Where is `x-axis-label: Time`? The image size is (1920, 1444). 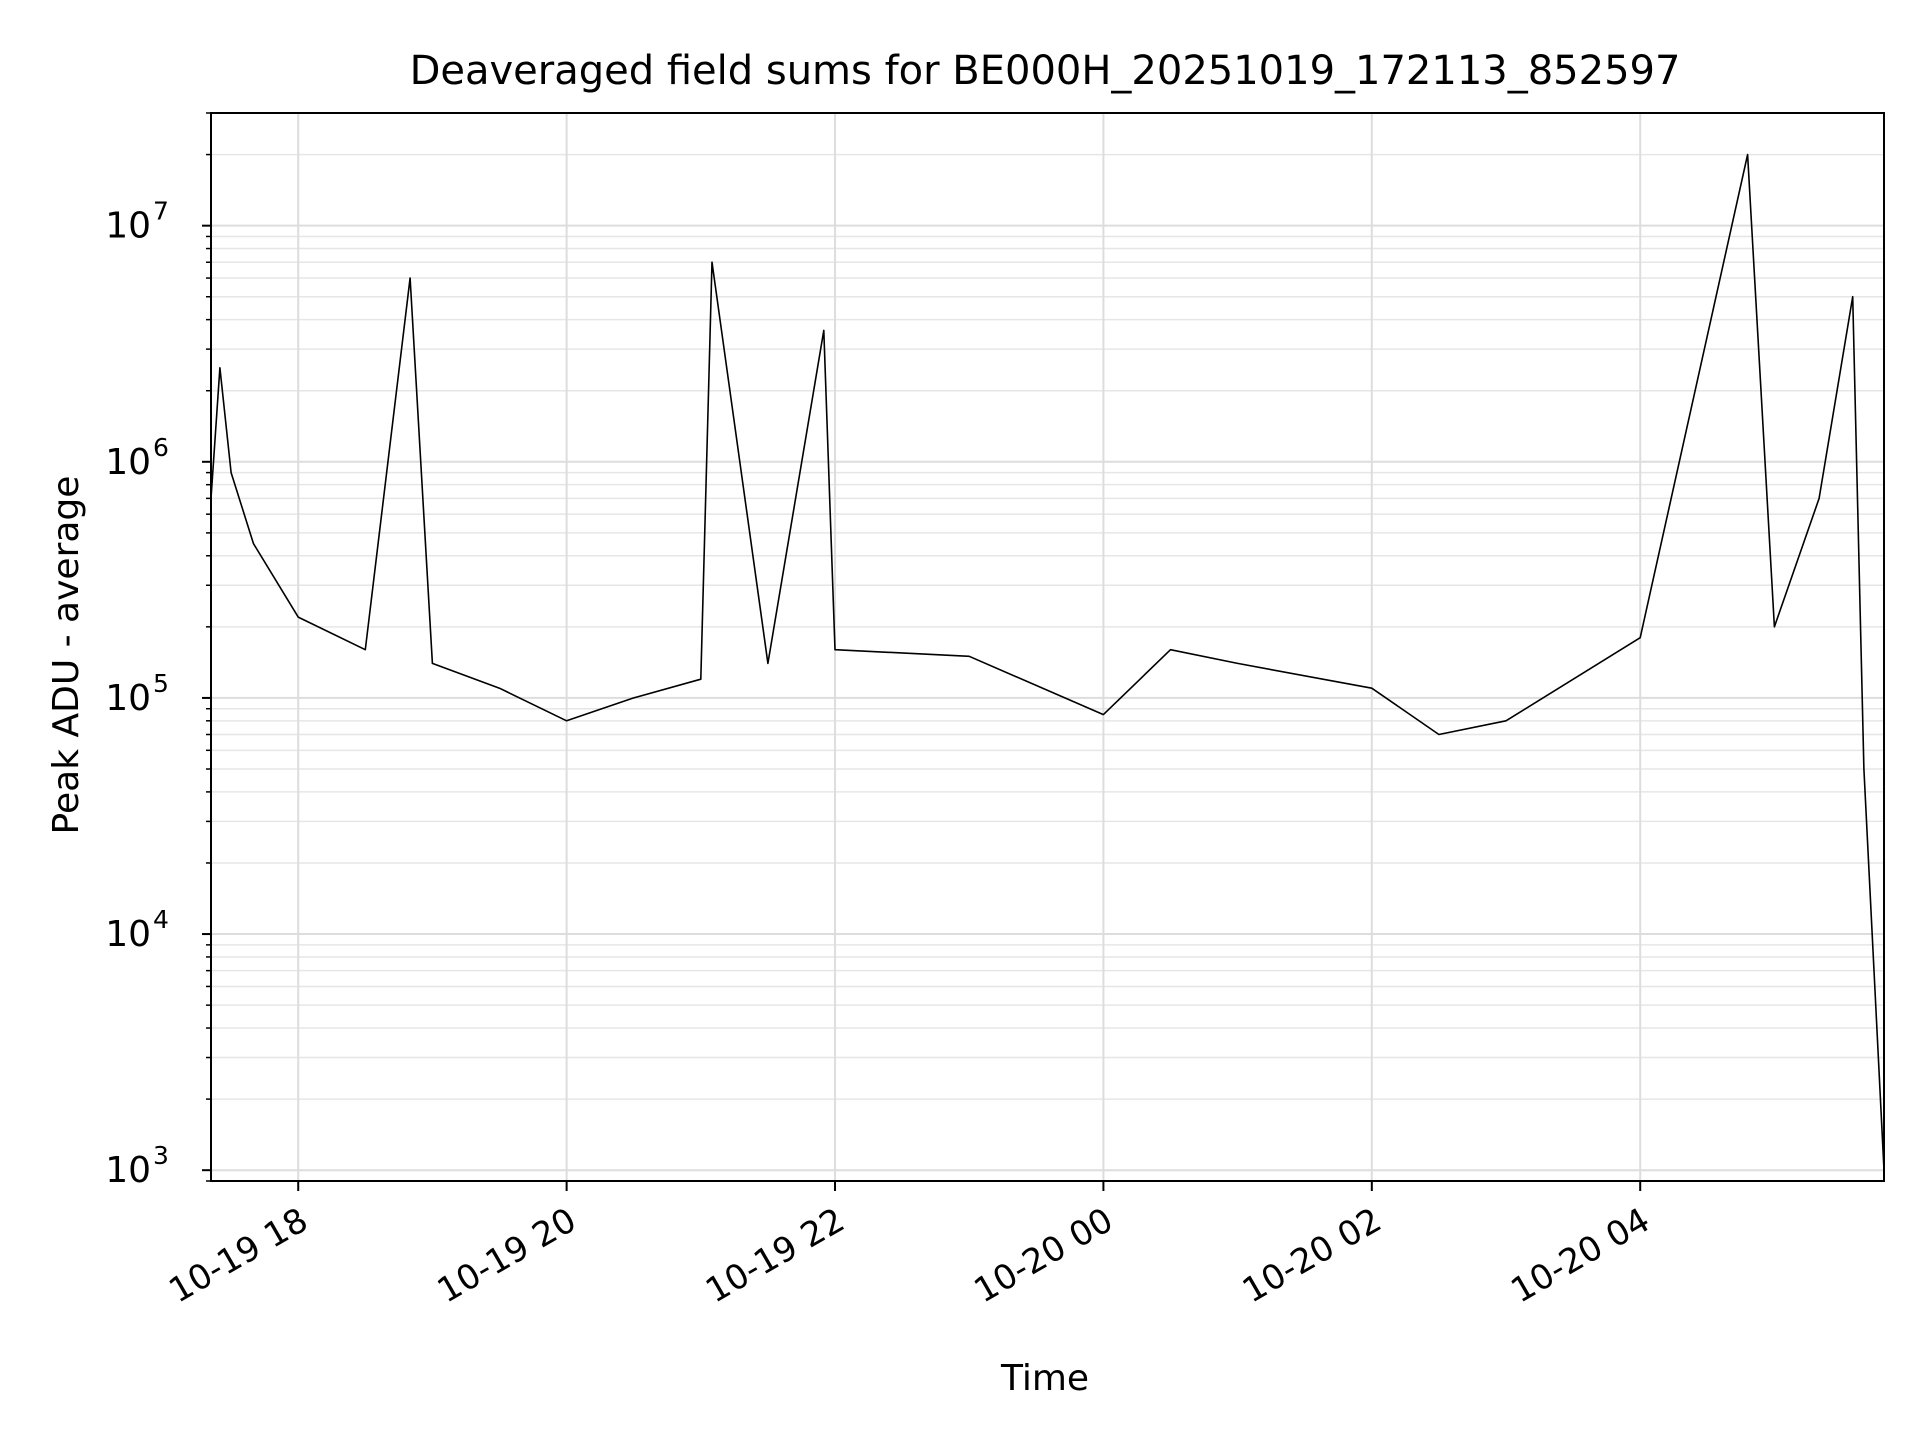 x-axis-label: Time is located at coordinates (1044, 1378).